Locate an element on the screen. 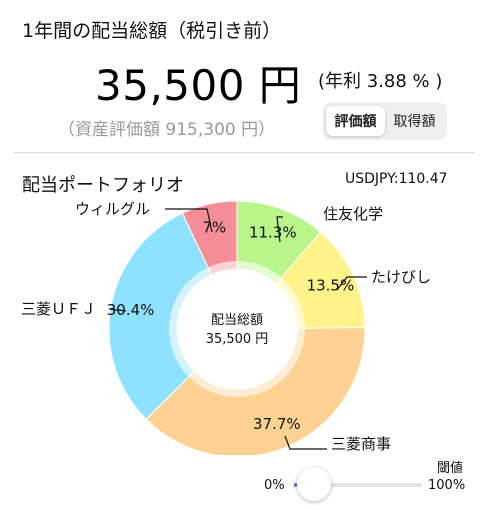  threshold-slider-fill is located at coordinates (295, 485).